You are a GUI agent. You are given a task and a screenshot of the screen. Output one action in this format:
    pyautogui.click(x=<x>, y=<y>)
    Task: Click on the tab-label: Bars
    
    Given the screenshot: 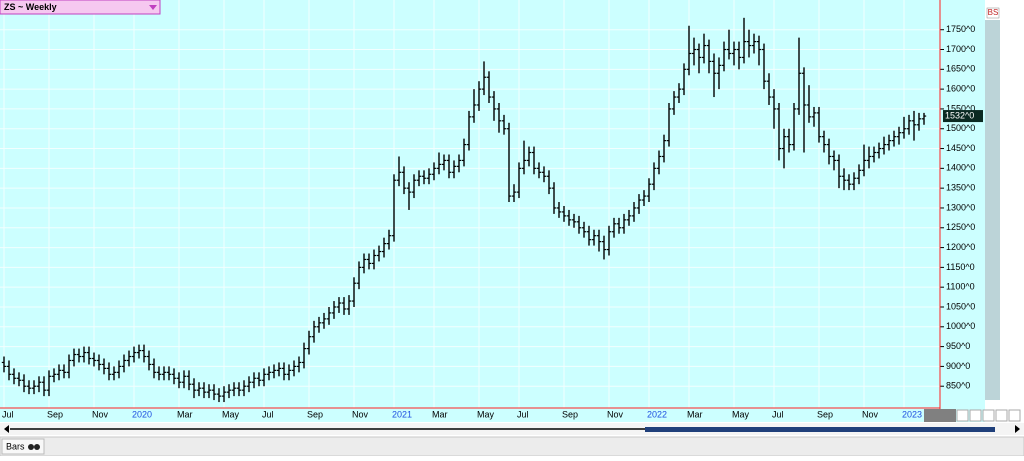 What is the action you would take?
    pyautogui.click(x=15, y=446)
    